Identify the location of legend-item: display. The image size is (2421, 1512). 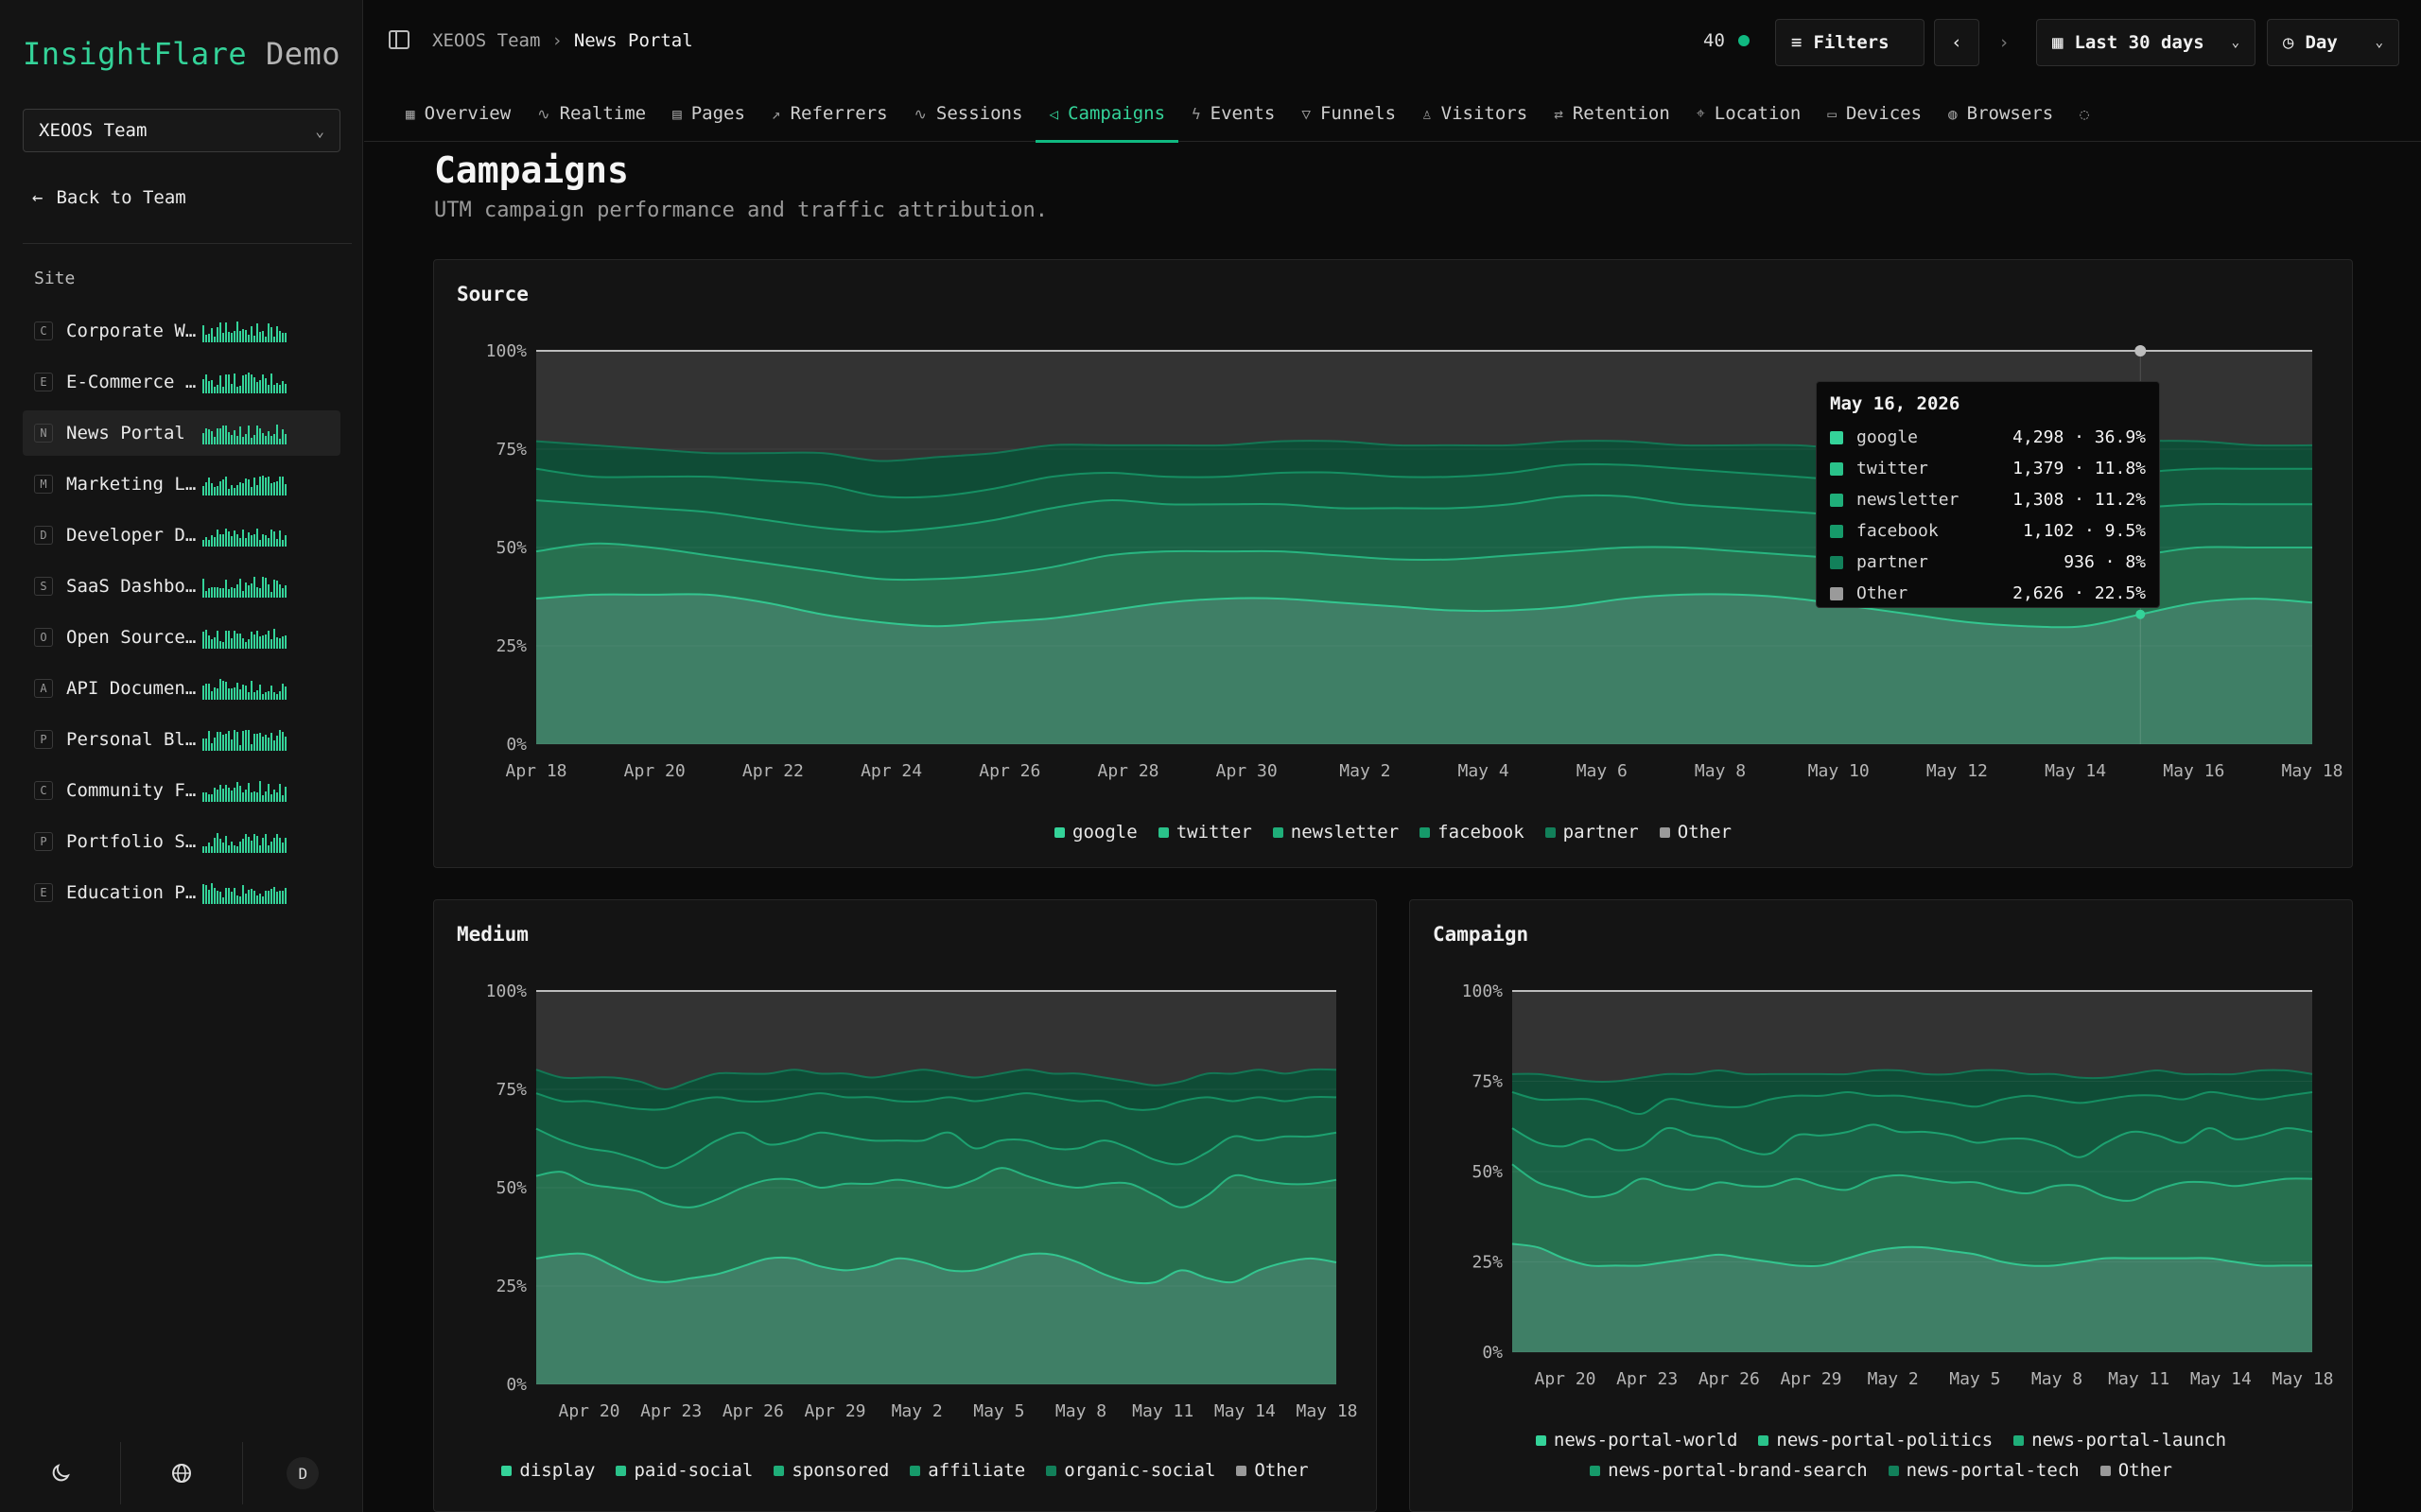
(548, 1470).